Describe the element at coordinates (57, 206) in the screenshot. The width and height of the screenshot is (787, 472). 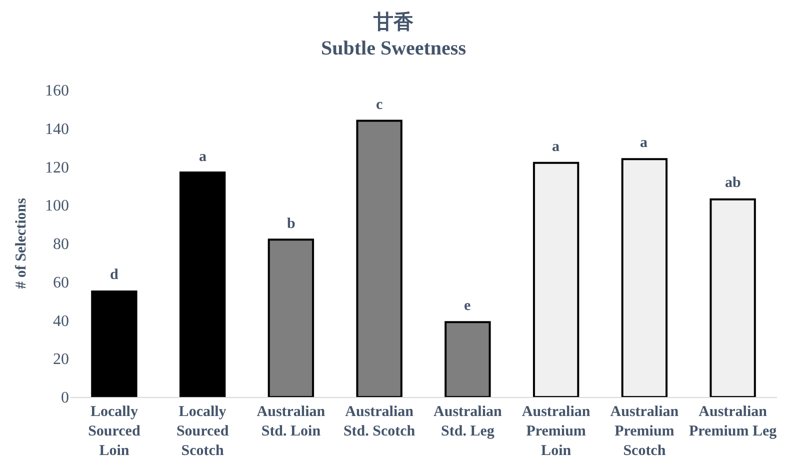
I see `y-tick-label: 100` at that location.